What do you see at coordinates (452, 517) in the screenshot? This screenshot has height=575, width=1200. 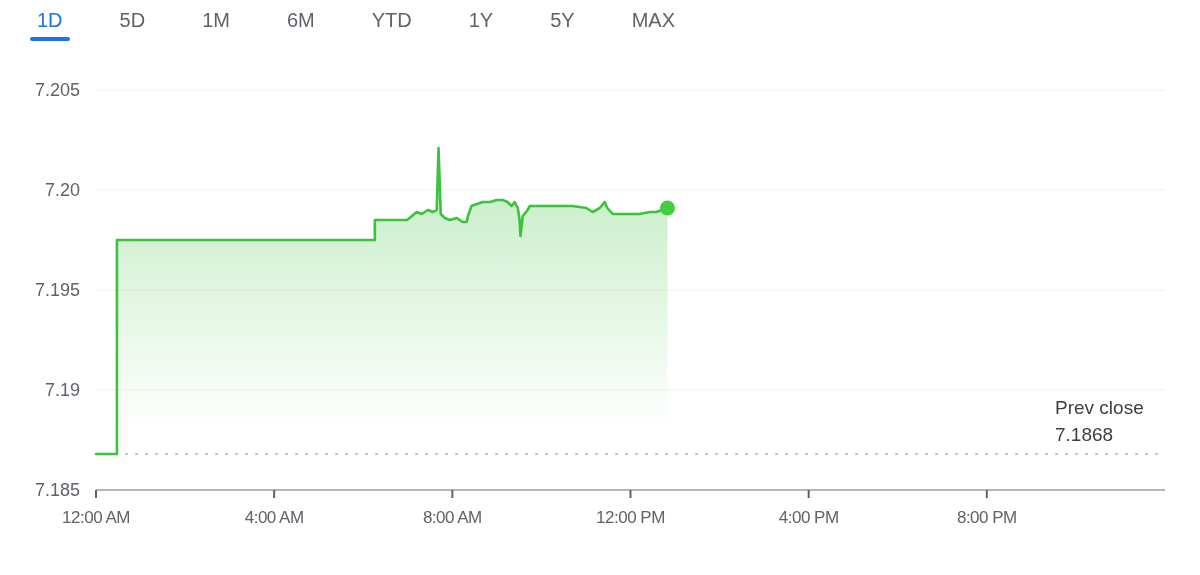 I see `x-tick-label: 8:00 AM` at bounding box center [452, 517].